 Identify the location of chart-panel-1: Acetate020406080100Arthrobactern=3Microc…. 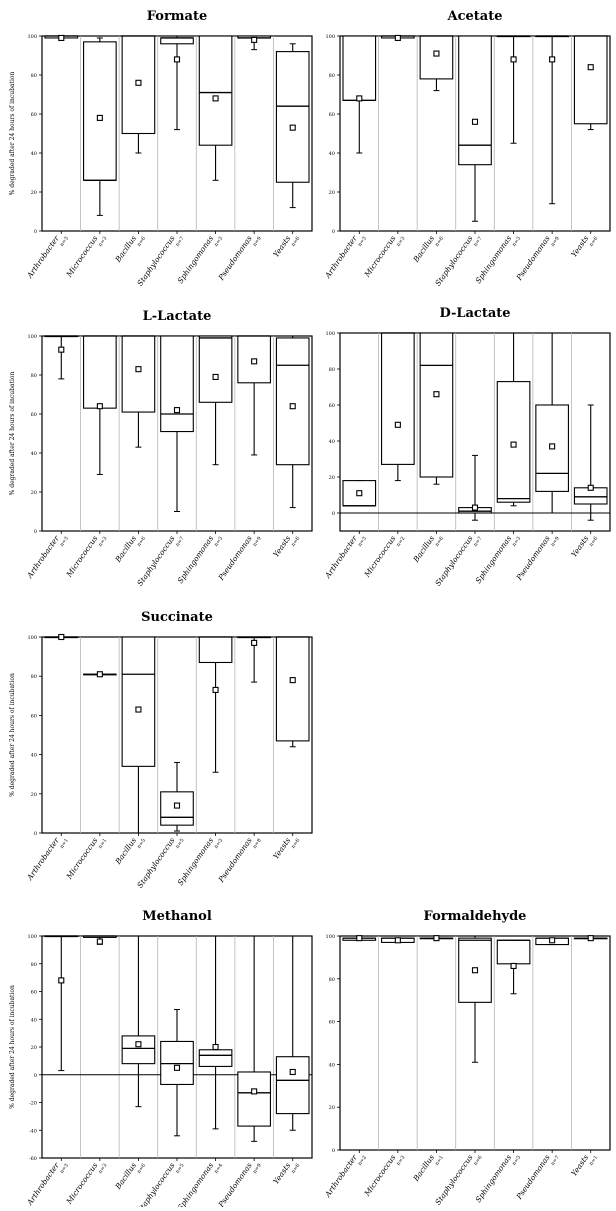
(467, 148).